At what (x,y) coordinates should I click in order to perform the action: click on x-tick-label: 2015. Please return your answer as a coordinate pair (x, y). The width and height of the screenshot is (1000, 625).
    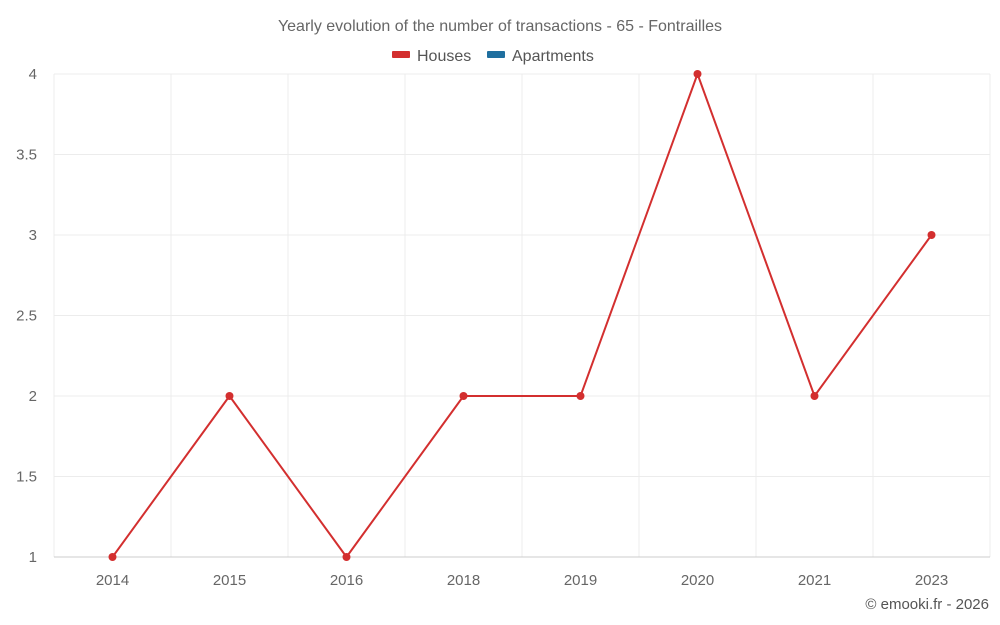
    Looking at the image, I should click on (229, 580).